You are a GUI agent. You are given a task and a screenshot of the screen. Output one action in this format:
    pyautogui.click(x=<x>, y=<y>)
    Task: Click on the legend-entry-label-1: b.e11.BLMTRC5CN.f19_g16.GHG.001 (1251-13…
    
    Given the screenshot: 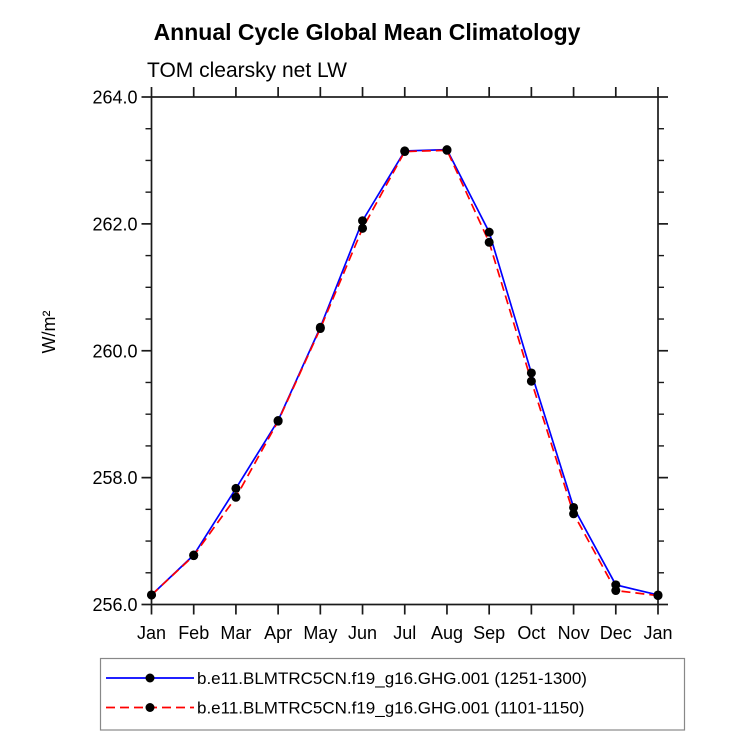 What is the action you would take?
    pyautogui.click(x=392, y=678)
    